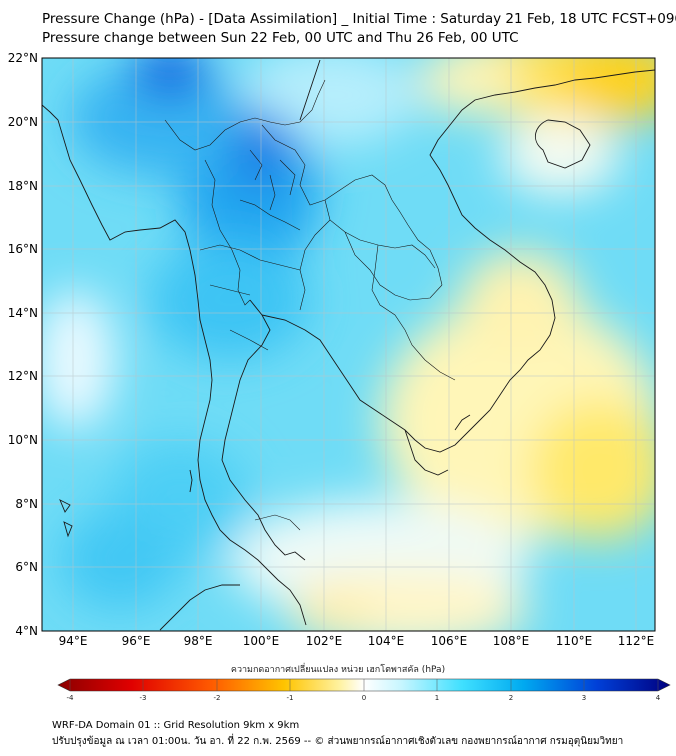 The width and height of the screenshot is (676, 756). Describe the element at coordinates (71, 698) in the screenshot. I see `colorbar-tick: -4` at that location.